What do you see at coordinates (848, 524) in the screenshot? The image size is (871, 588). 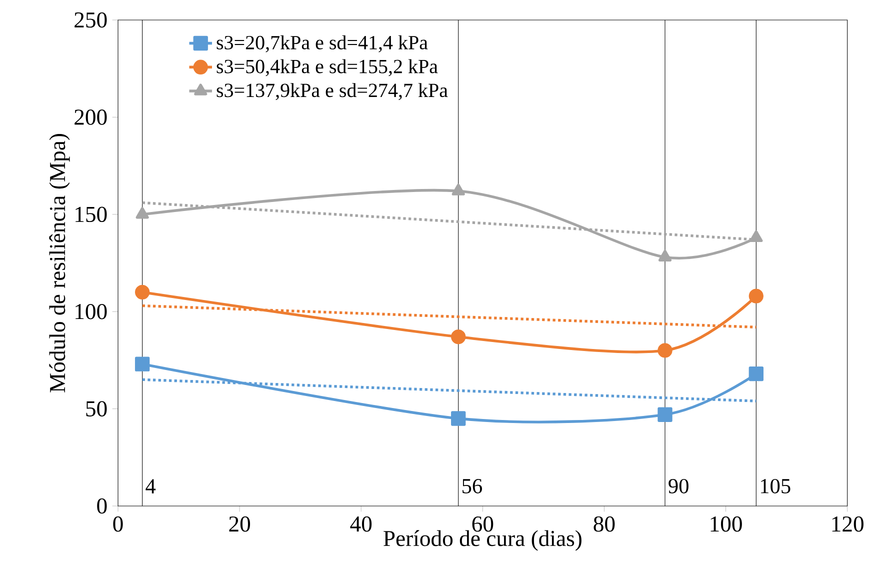 I see `x-tick-label: 120` at bounding box center [848, 524].